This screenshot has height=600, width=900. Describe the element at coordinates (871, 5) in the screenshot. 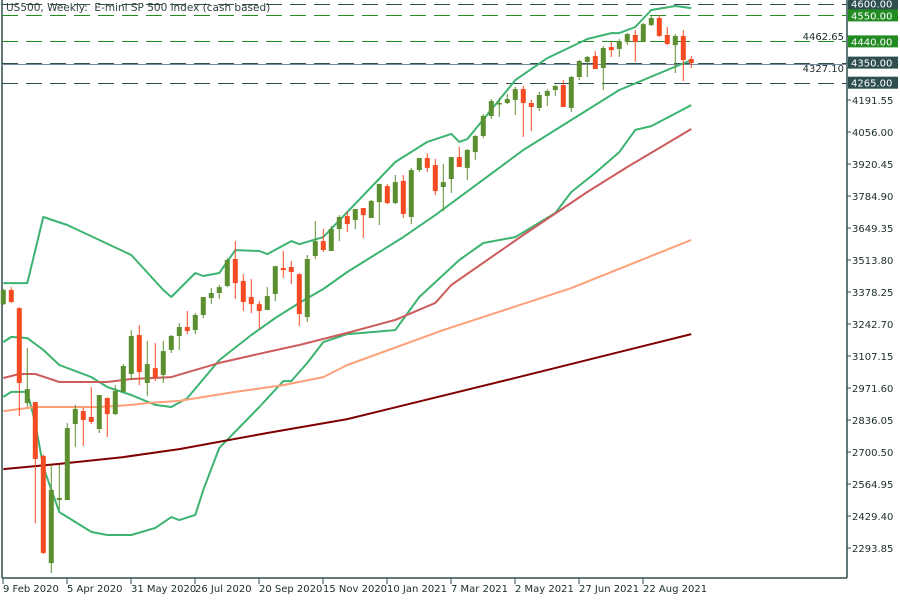

I see `level-price-label: 4600.00` at that location.